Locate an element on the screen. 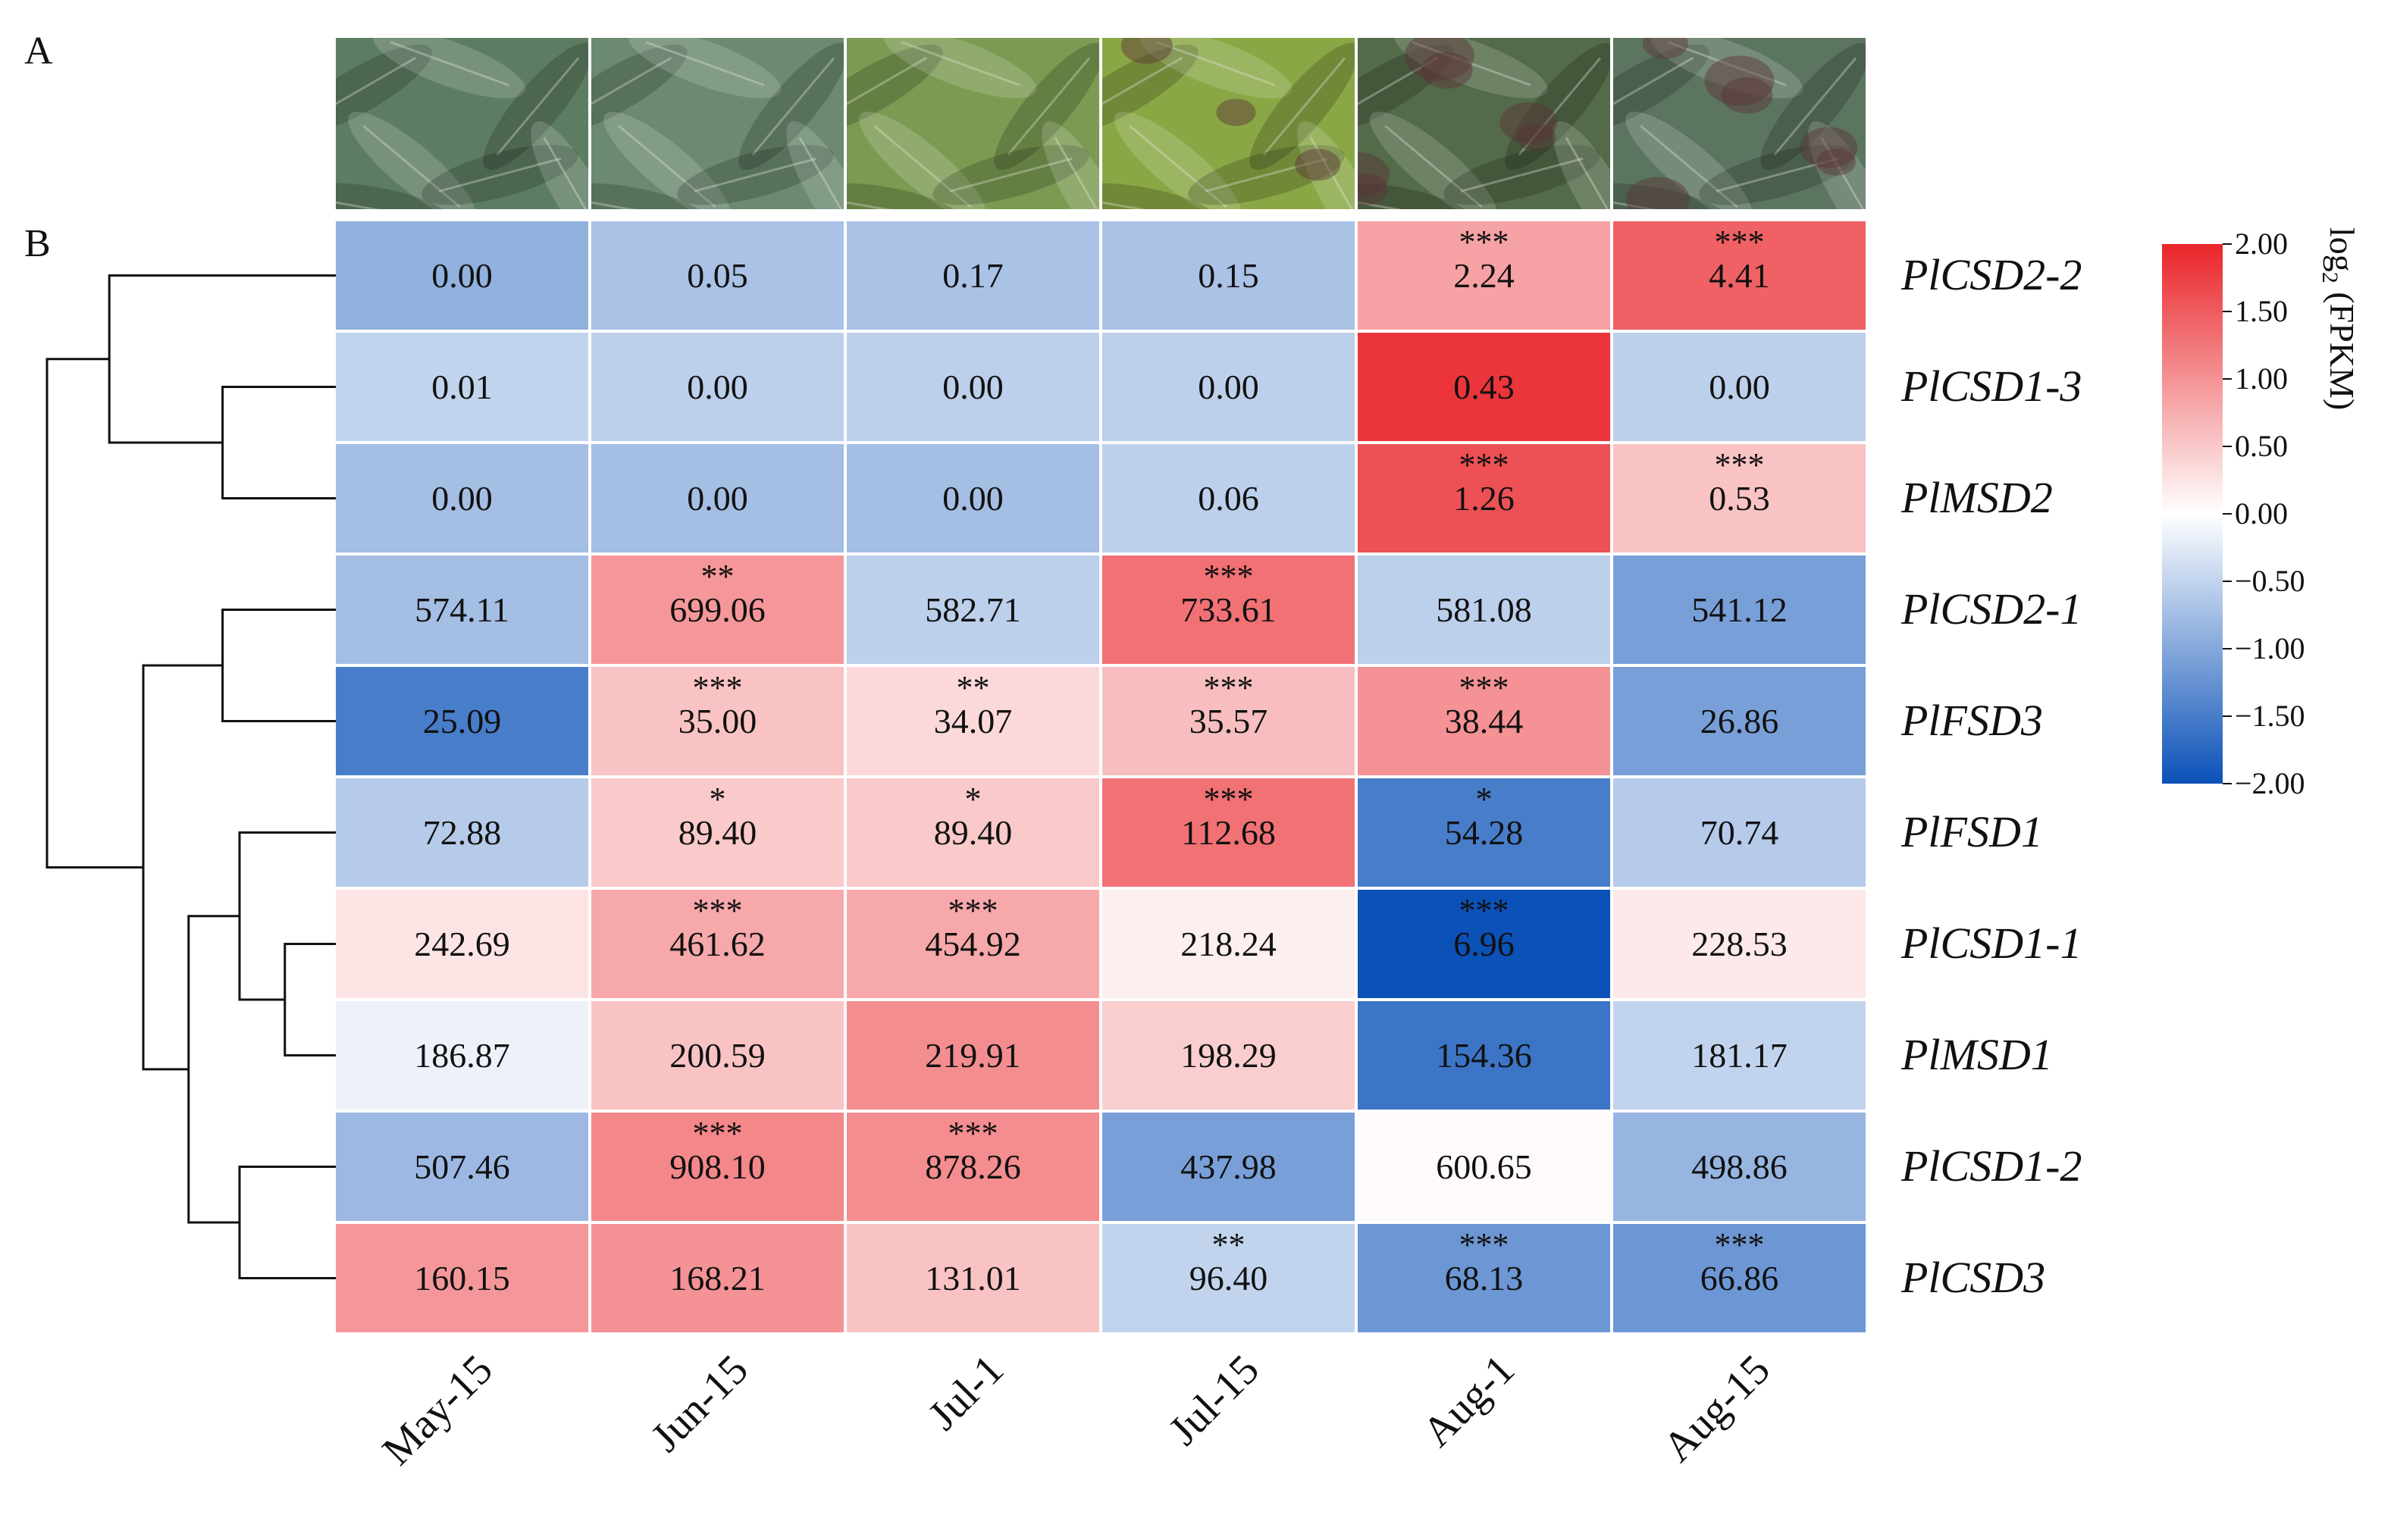  cell-value-label: 186.87 is located at coordinates (462, 1055).